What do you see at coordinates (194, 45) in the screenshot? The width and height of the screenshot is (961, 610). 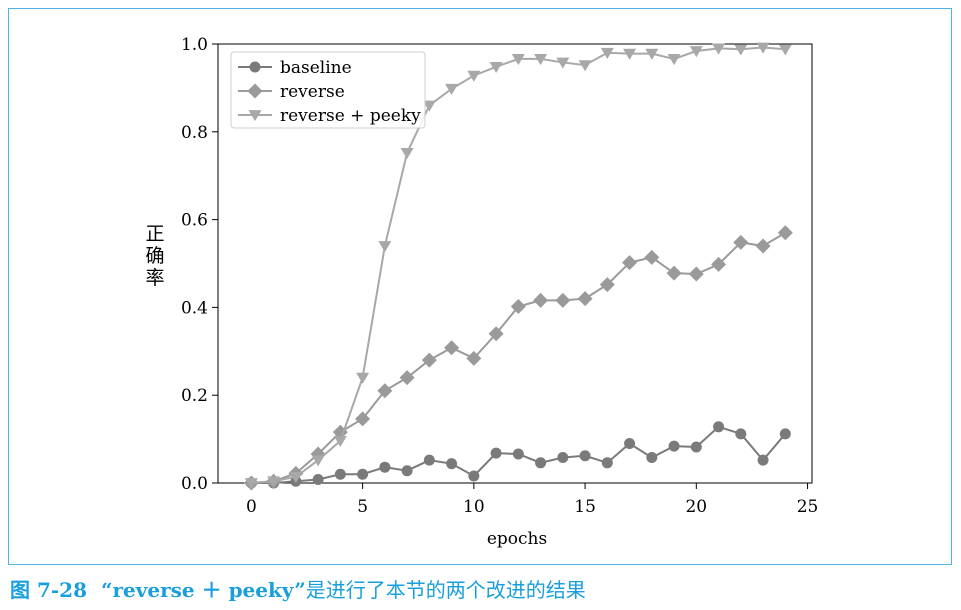 I see `y-tick-label: 1.0` at bounding box center [194, 45].